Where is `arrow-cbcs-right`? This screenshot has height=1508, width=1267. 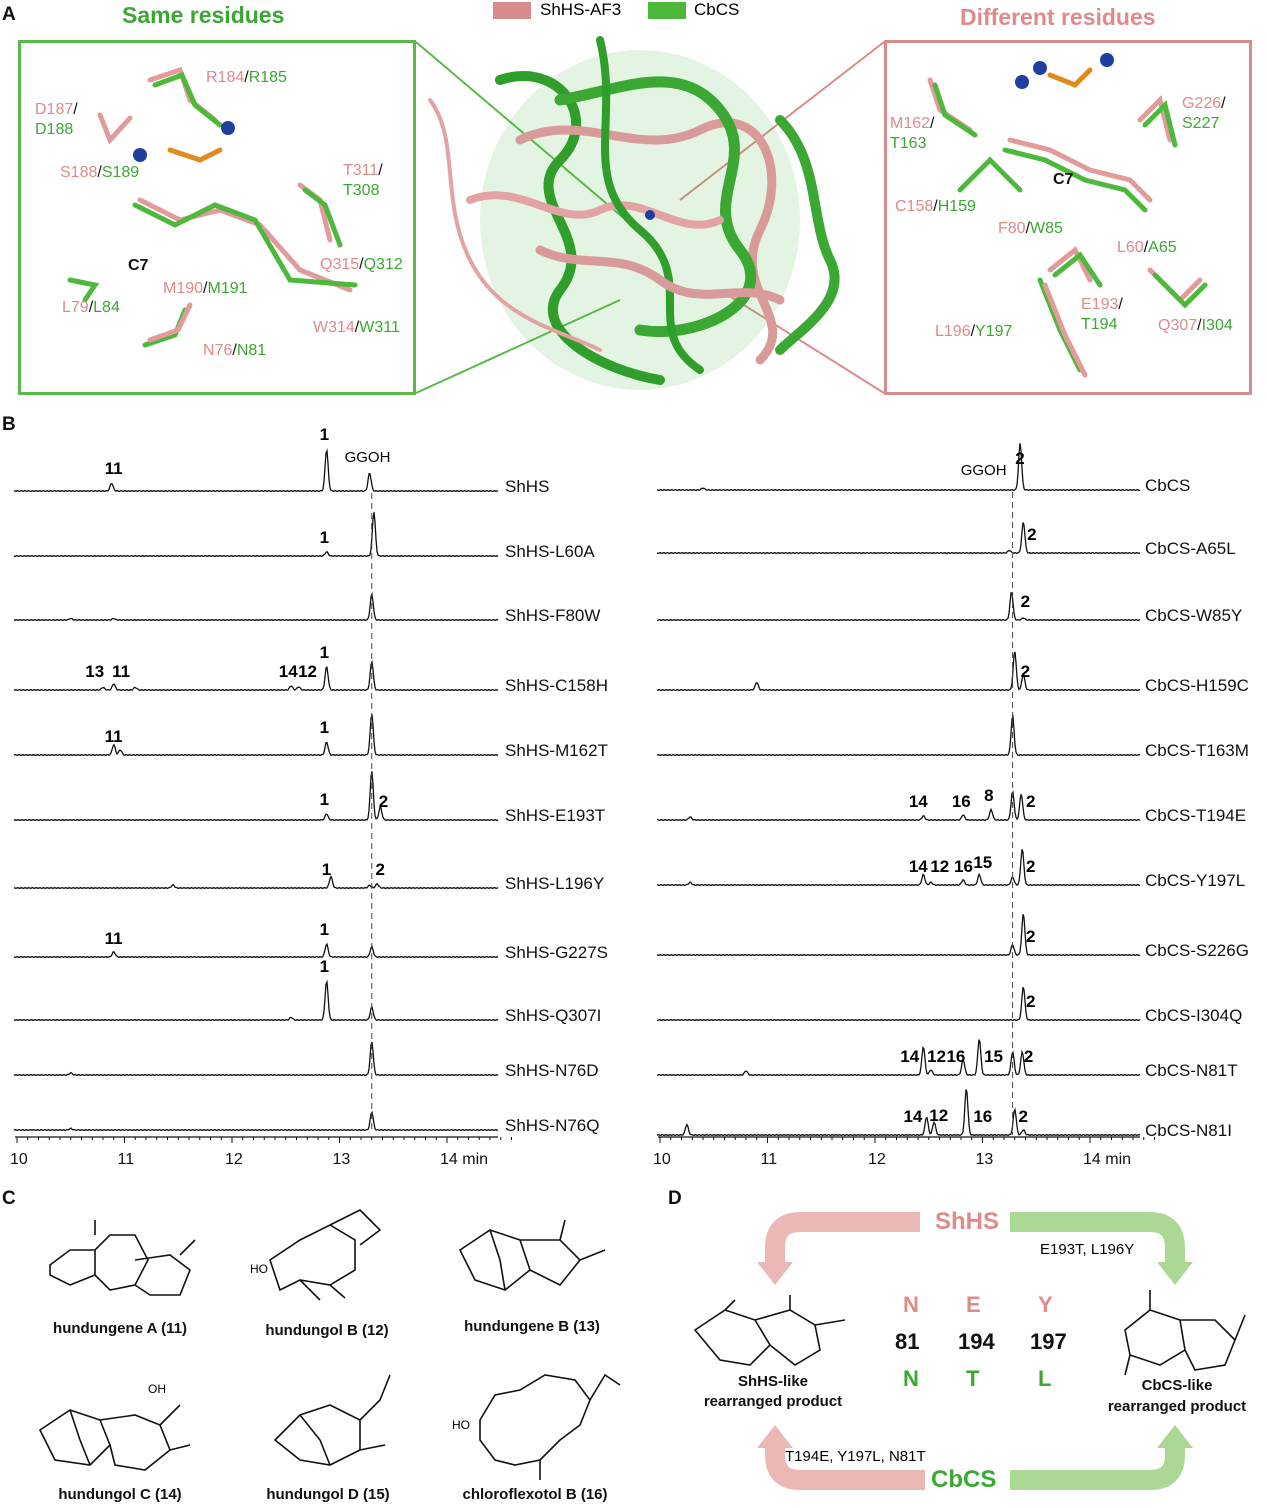
arrow-cbcs-right is located at coordinates (1097, 1469).